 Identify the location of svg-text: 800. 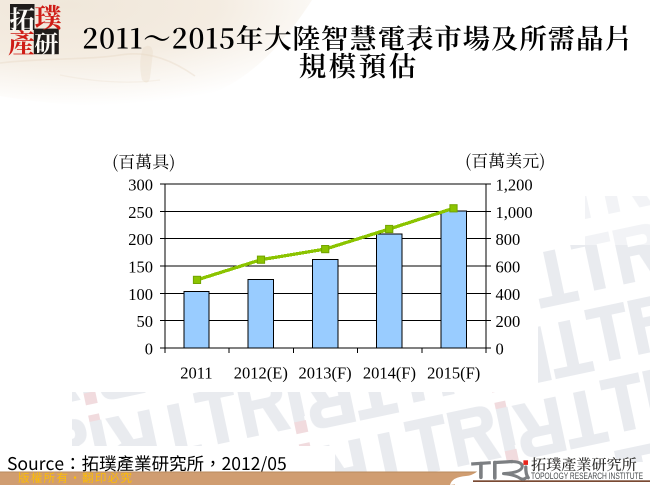
(508, 239).